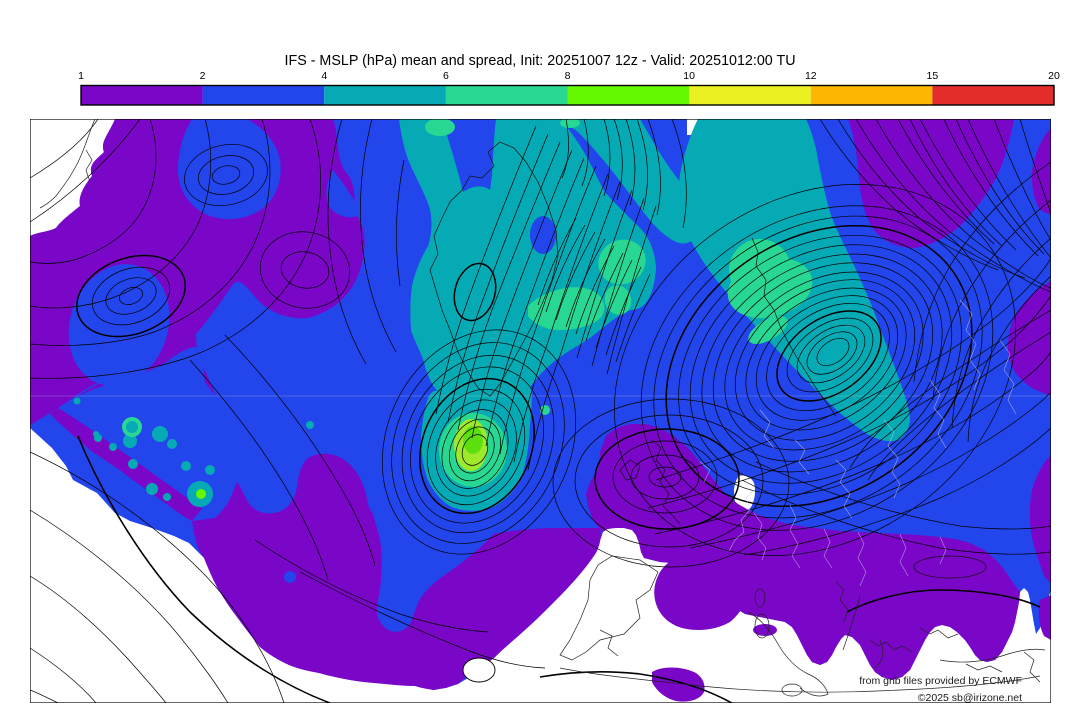  I want to click on svg-text:from grib files provided by EC: from grib files provided by ECMWF, so click(940, 681).